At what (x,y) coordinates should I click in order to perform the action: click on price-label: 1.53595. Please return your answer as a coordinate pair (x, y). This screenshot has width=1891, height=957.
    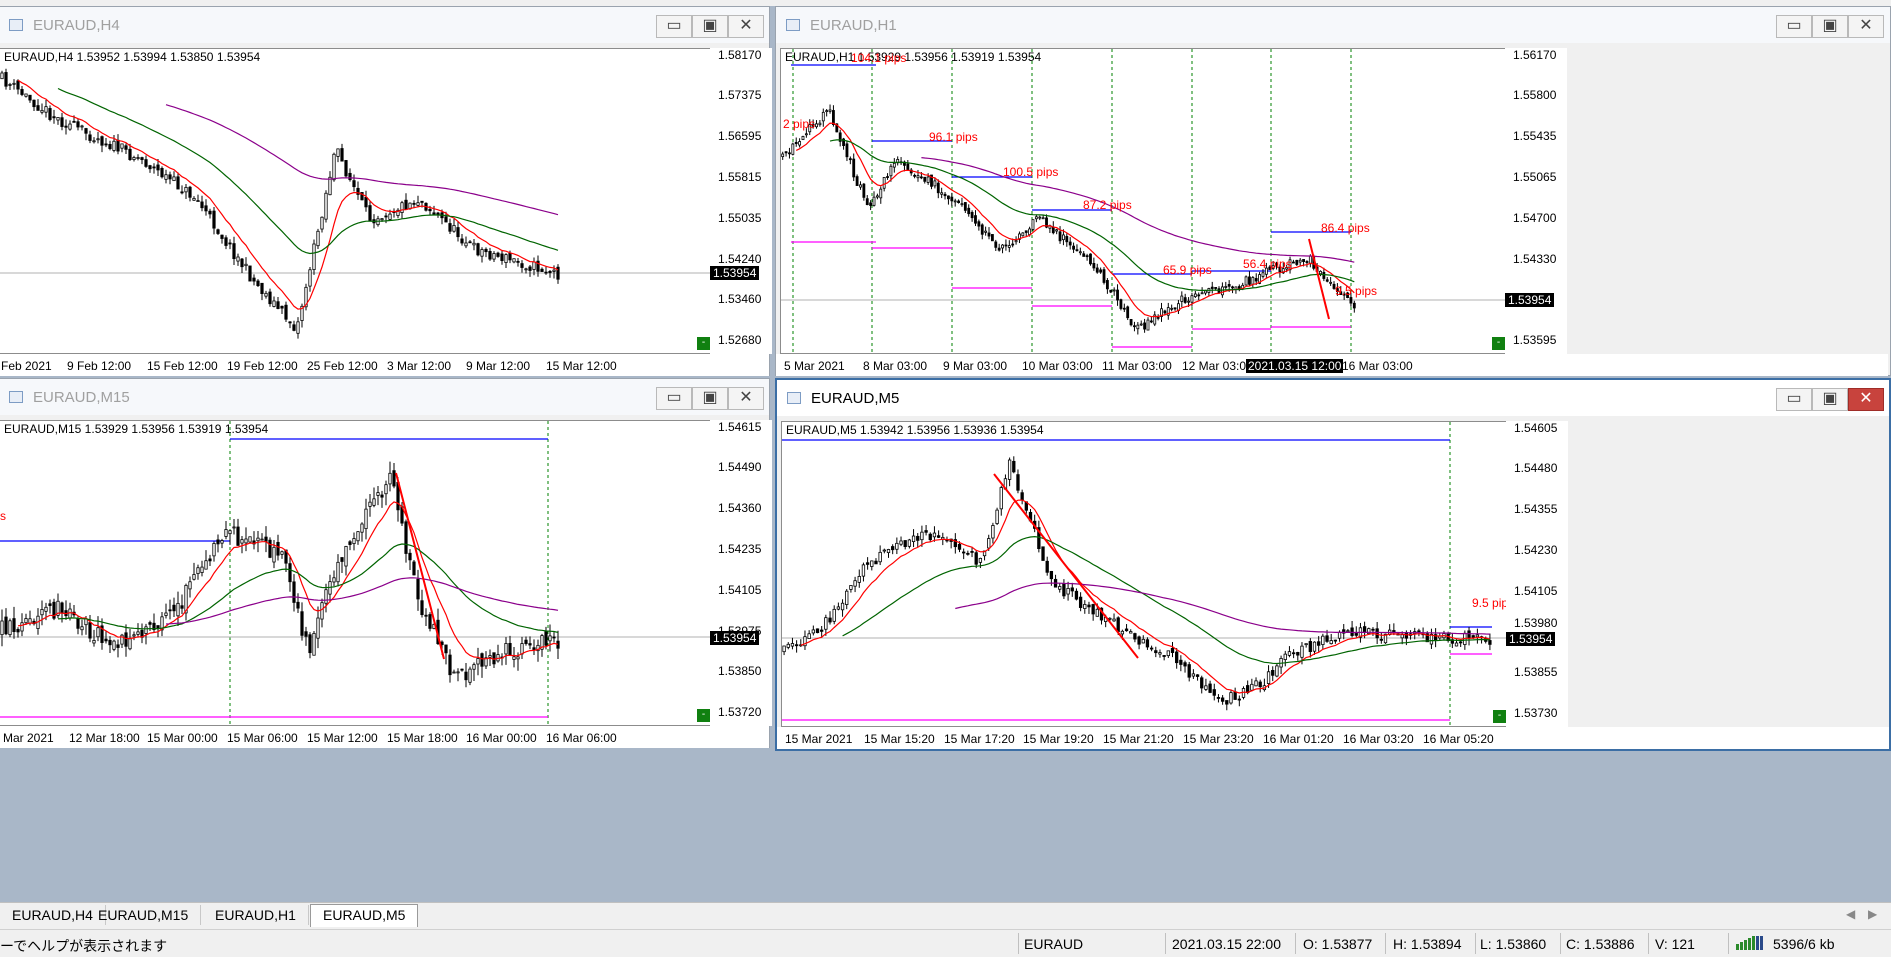
    Looking at the image, I should click on (1535, 340).